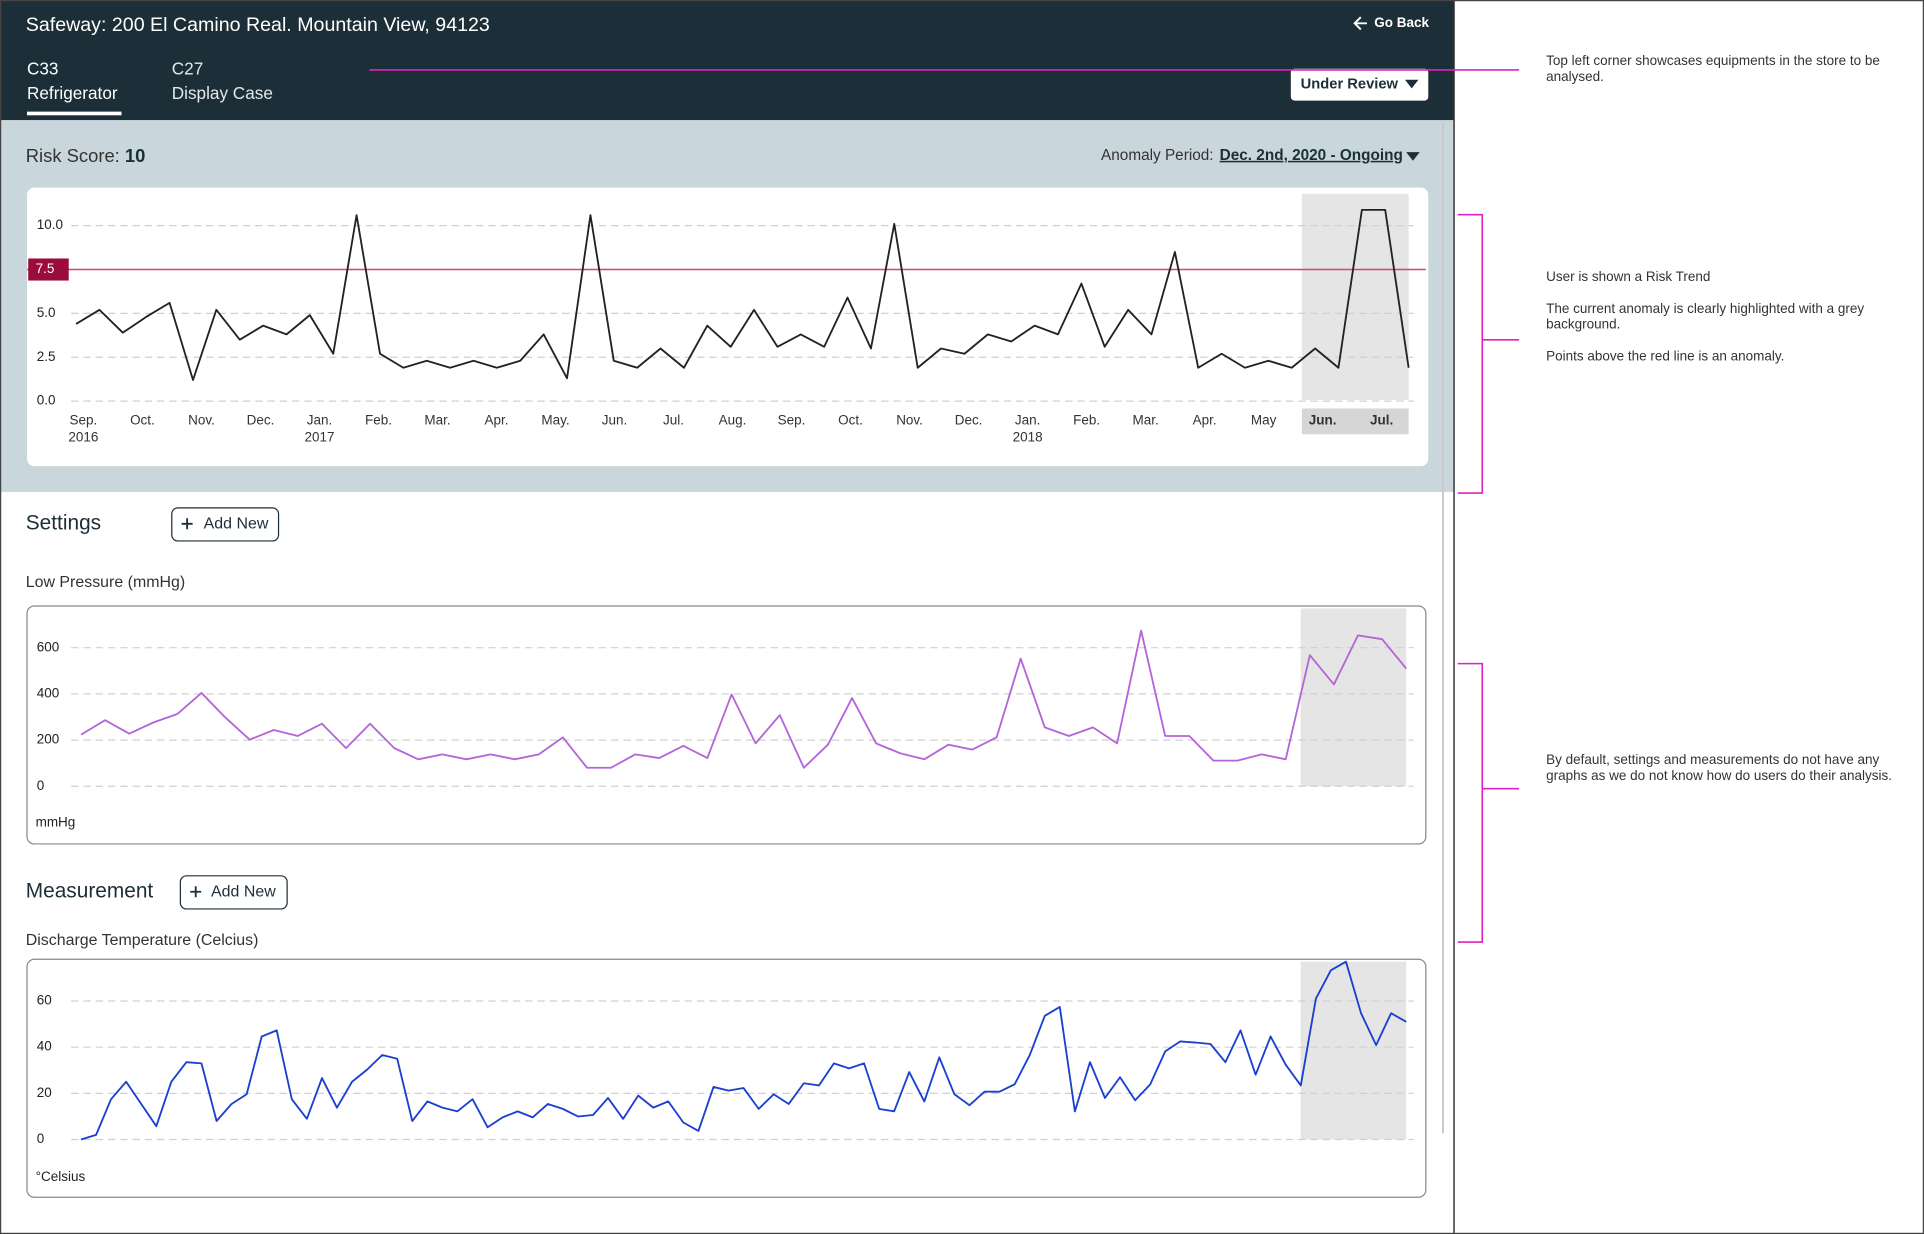  I want to click on unit-label: mmHg, so click(56, 822).